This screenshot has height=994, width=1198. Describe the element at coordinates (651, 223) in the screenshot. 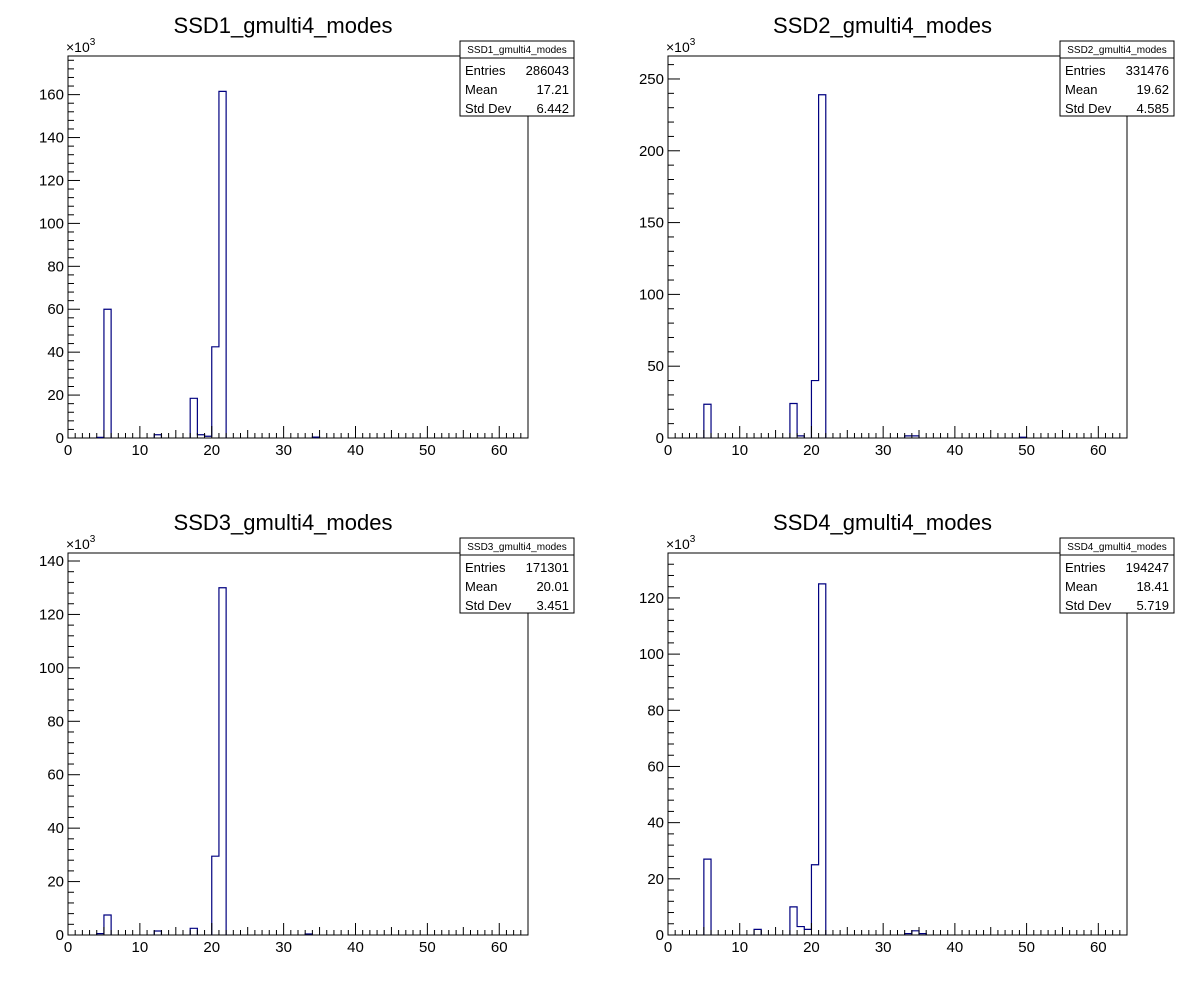

I see `y-tick-label: 150` at that location.